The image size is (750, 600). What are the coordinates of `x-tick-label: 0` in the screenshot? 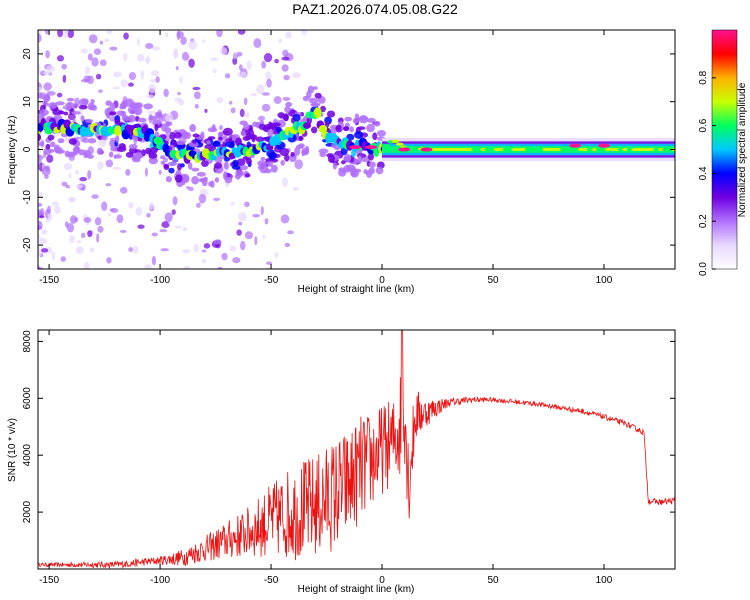 It's located at (382, 580).